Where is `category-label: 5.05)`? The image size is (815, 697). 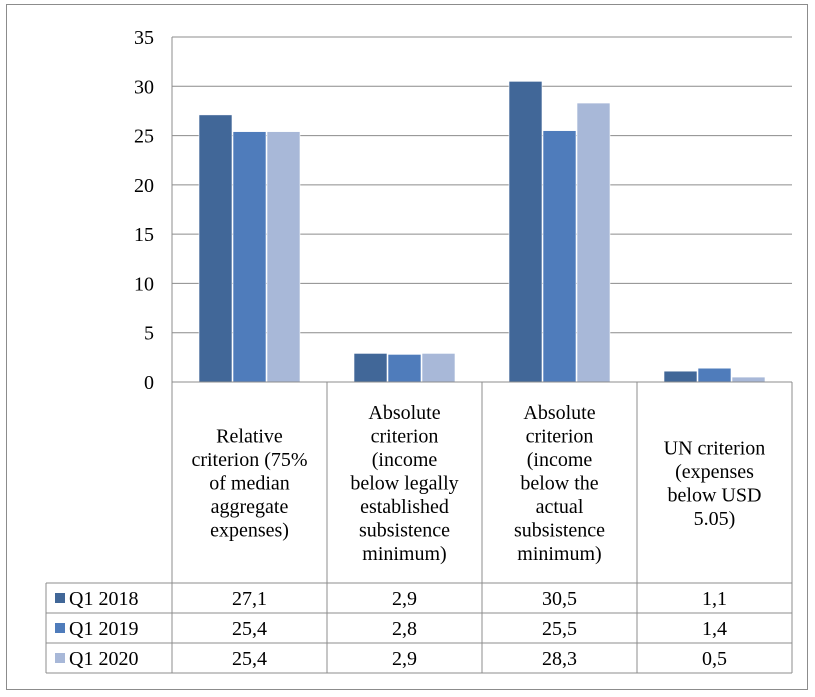 category-label: 5.05) is located at coordinates (715, 519).